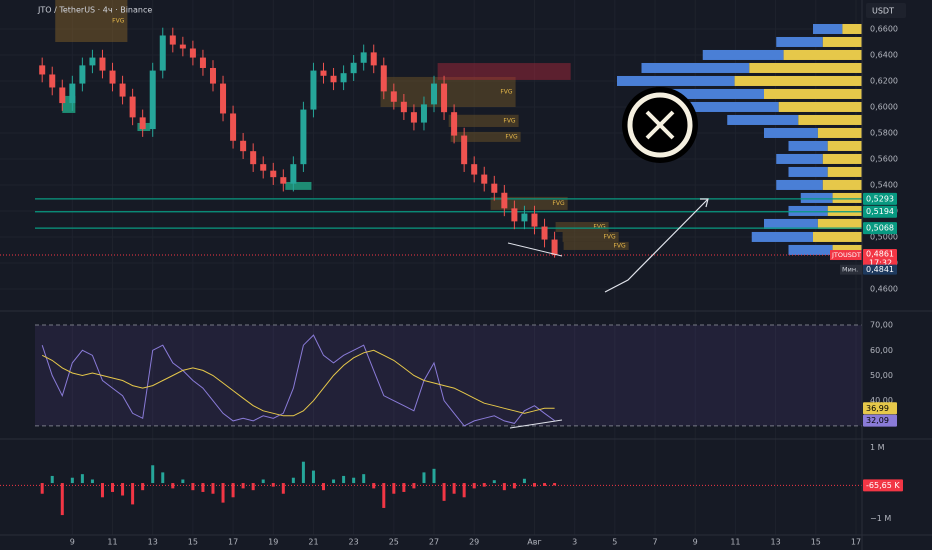 The height and width of the screenshot is (550, 932). Describe the element at coordinates (884, 158) in the screenshot. I see `y-tick-label: 0,5600` at that location.